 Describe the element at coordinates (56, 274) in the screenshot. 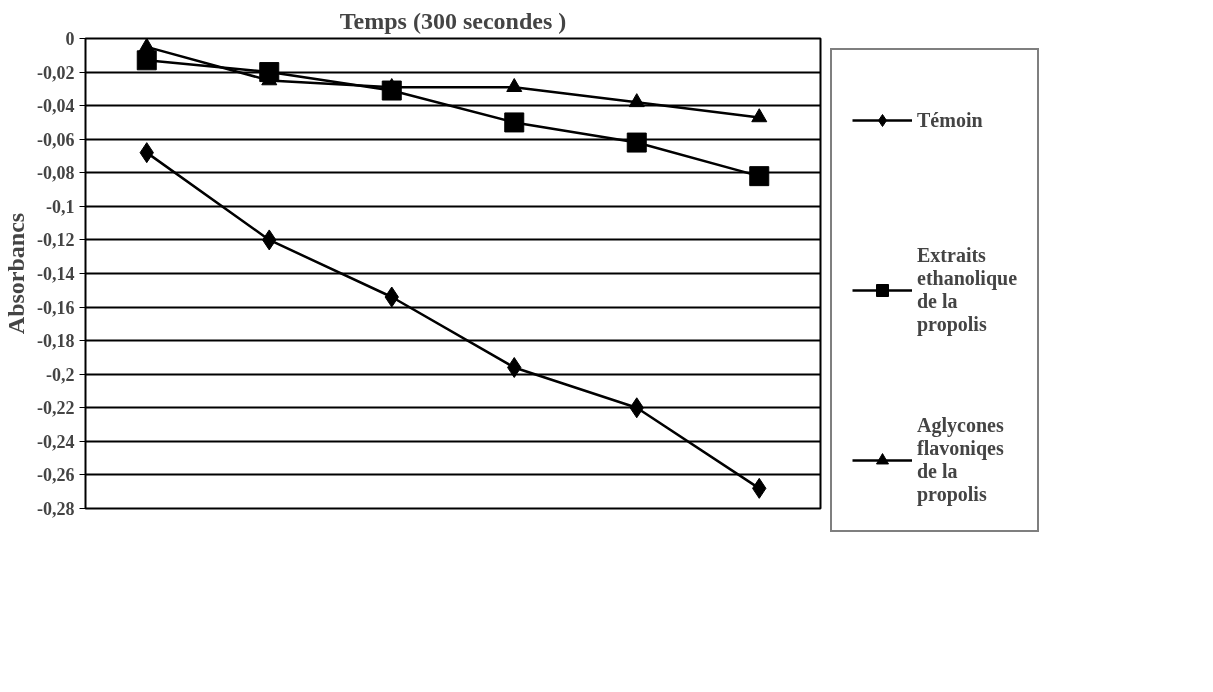

I see `y-tick-label: -0,14` at that location.